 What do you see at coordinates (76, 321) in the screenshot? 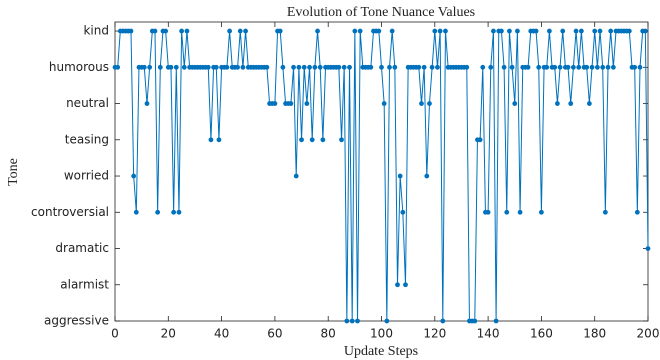
I see `y-tick-label: aggressive` at bounding box center [76, 321].